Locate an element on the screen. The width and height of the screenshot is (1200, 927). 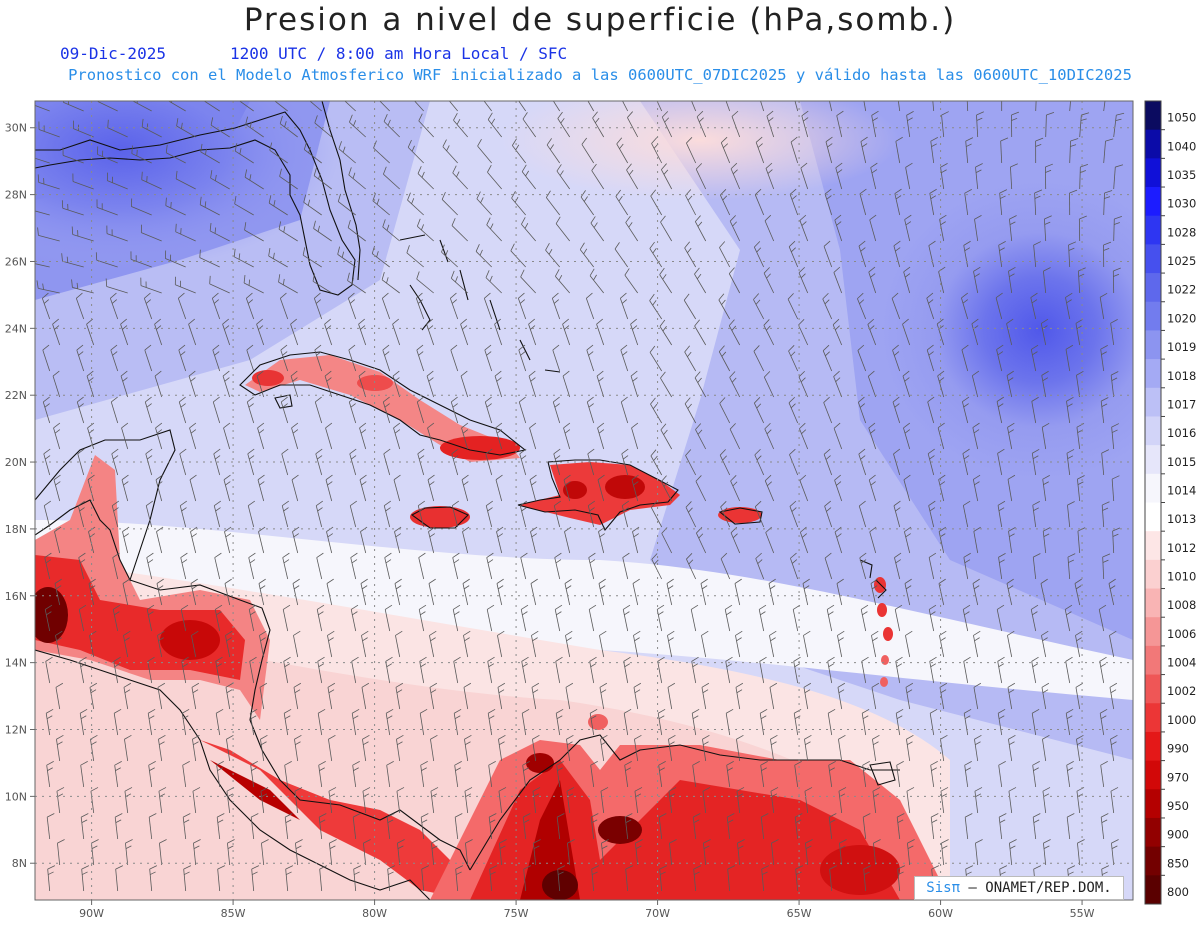
lon-tick-label: 80W is located at coordinates (374, 913).